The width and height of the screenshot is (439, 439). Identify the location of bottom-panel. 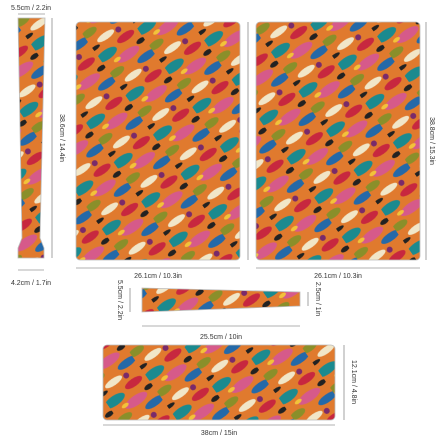
(219, 382).